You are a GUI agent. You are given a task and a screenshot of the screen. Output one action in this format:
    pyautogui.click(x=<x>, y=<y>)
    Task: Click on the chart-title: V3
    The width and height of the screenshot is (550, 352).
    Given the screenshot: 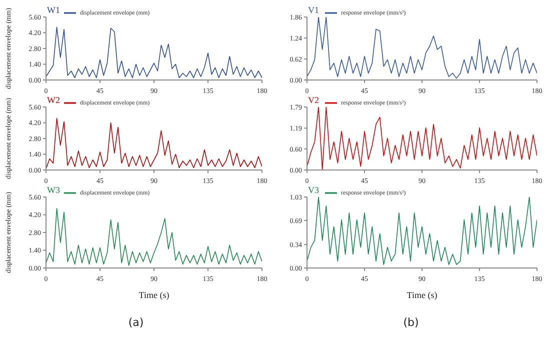 What is the action you would take?
    pyautogui.click(x=313, y=190)
    